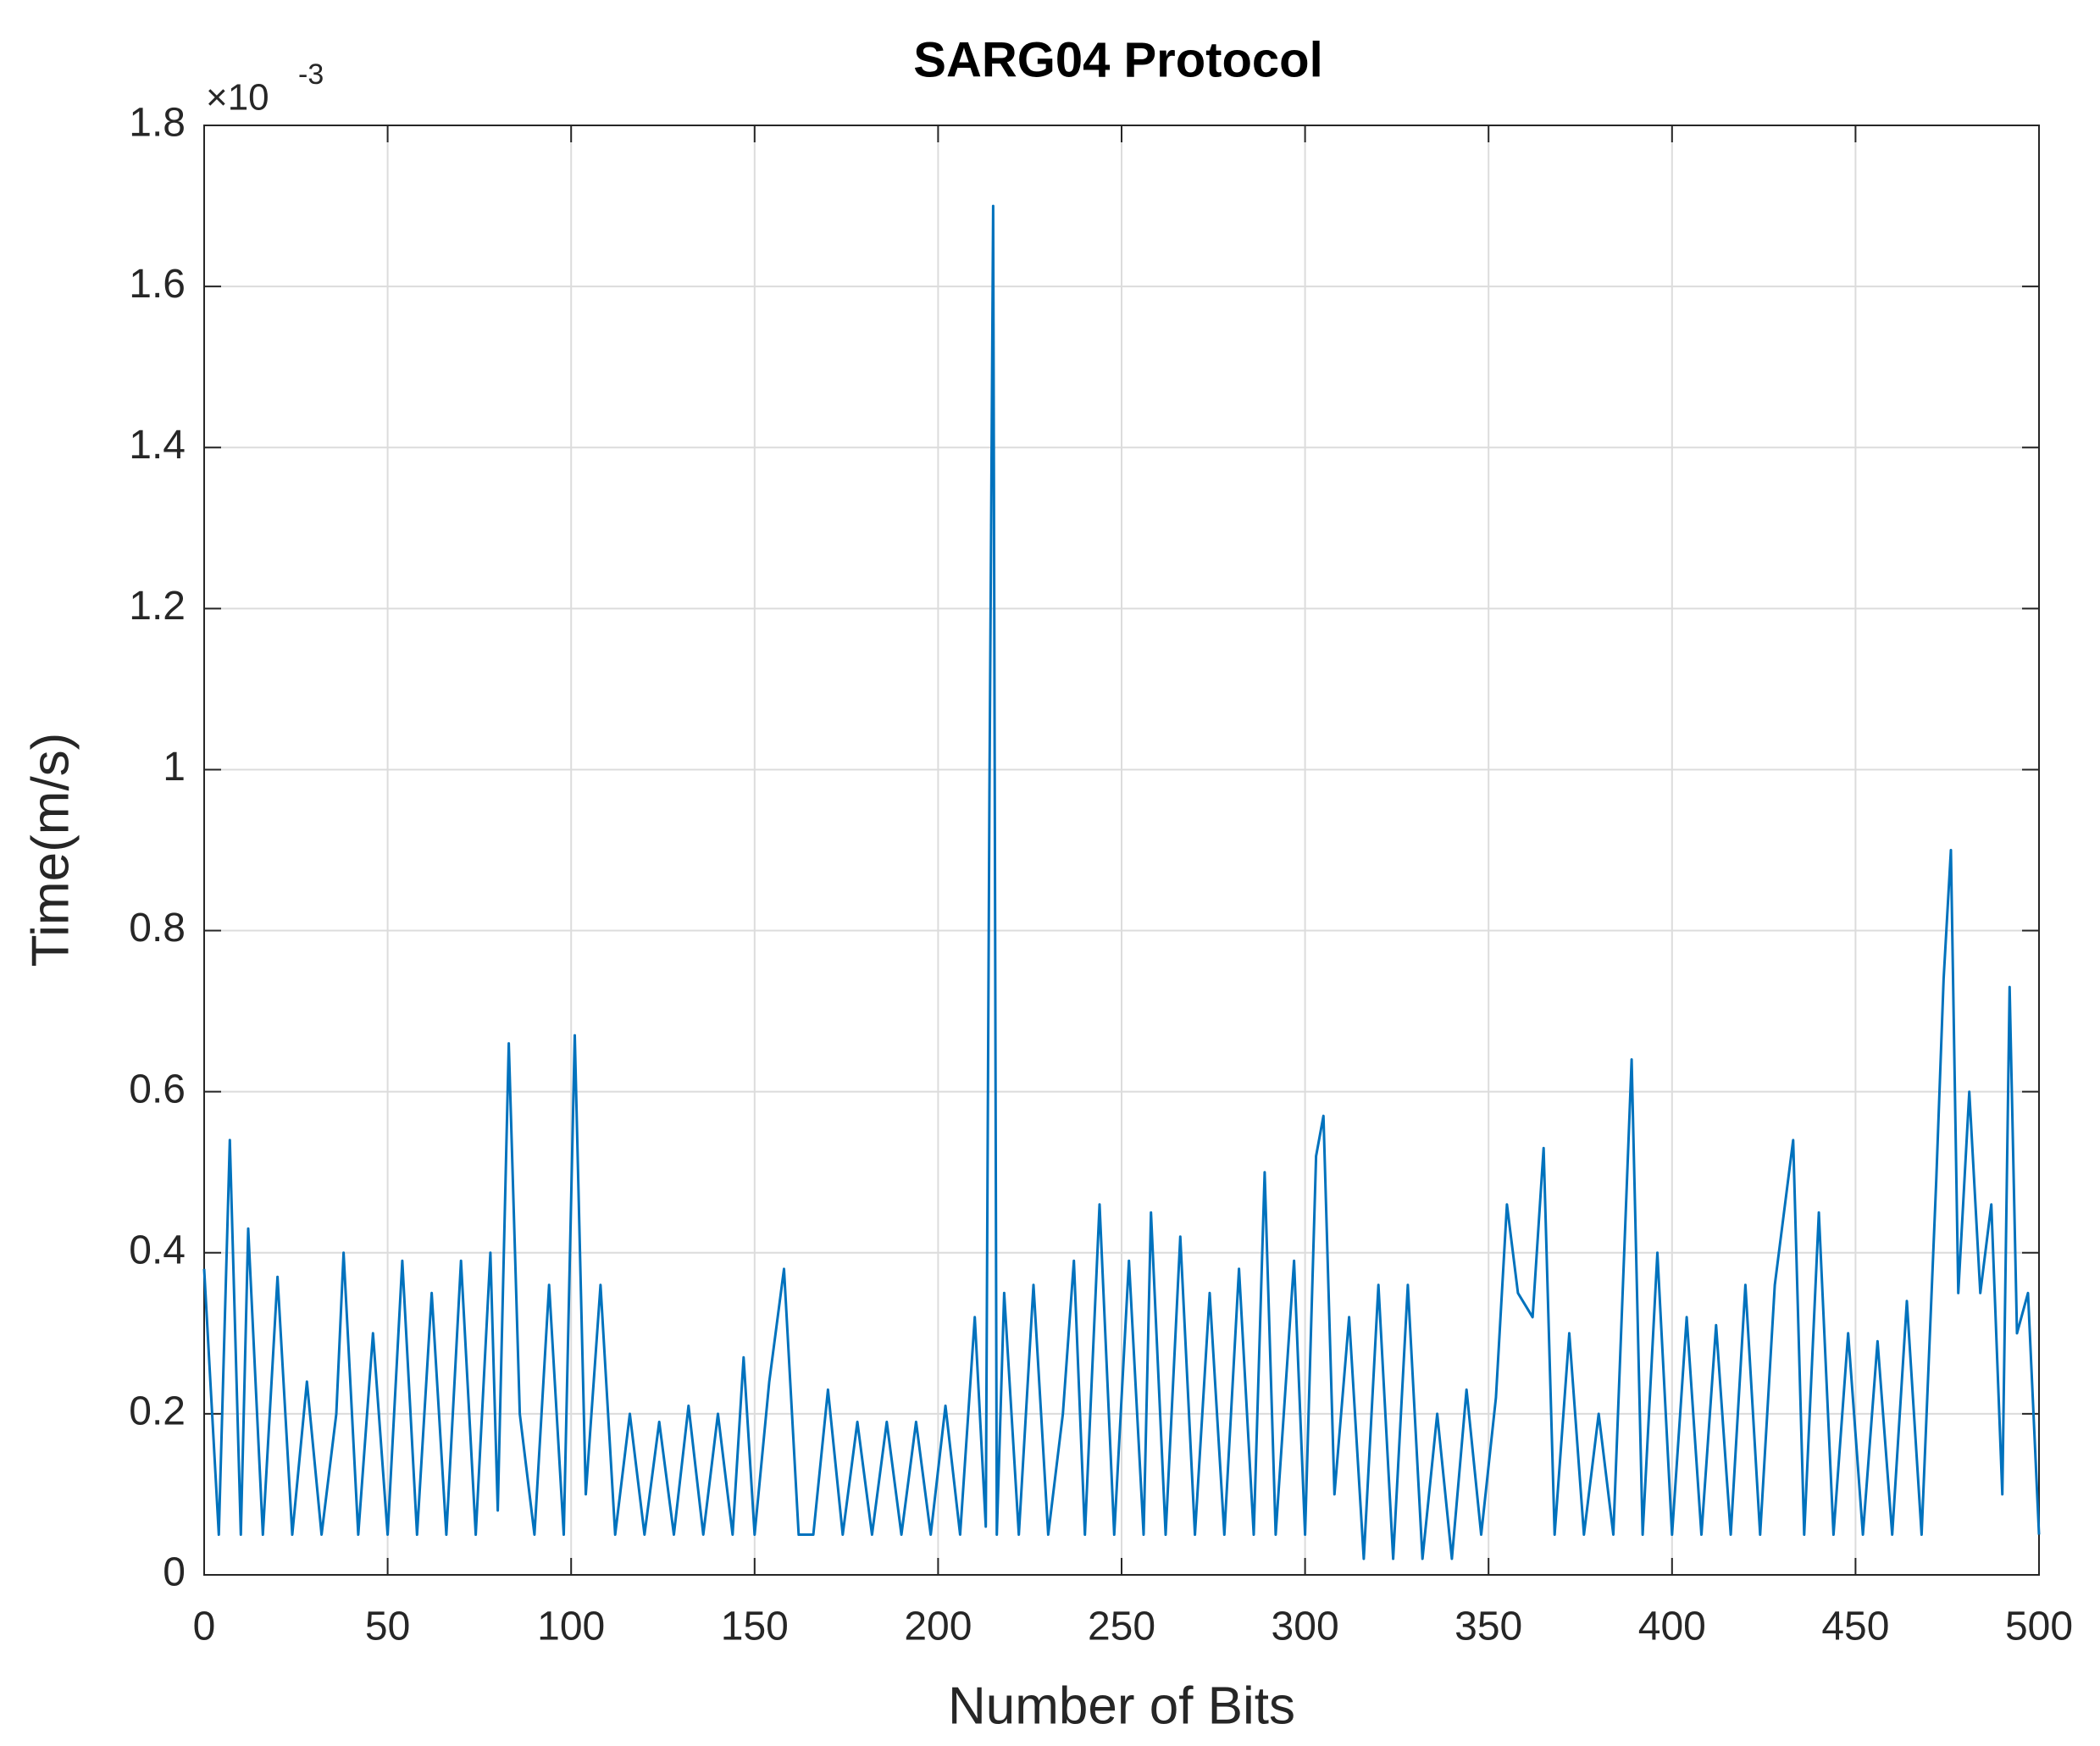  Describe the element at coordinates (157, 928) in the screenshot. I see `y-tick-label: 0.8` at that location.